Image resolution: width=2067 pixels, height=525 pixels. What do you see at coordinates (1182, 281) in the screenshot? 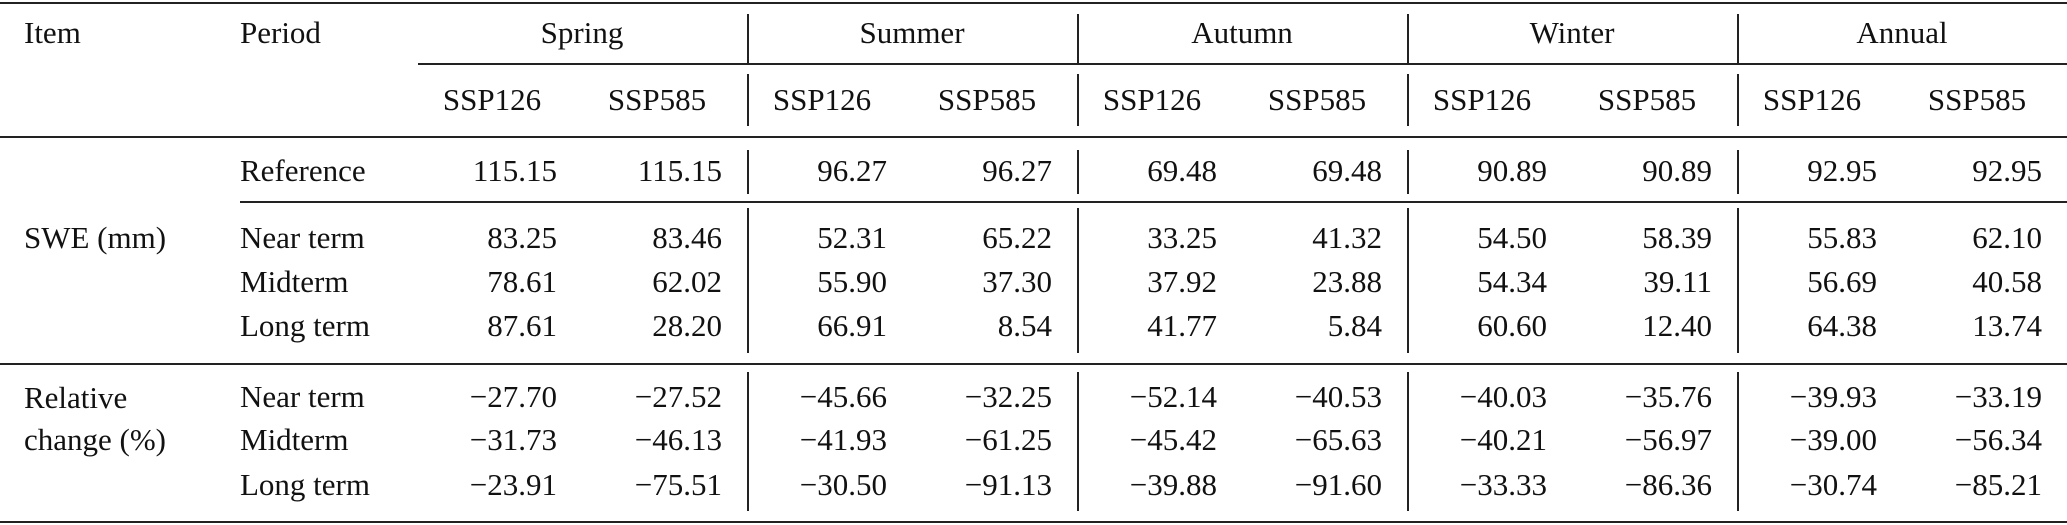
I see `table-cell: 37.92` at bounding box center [1182, 281].